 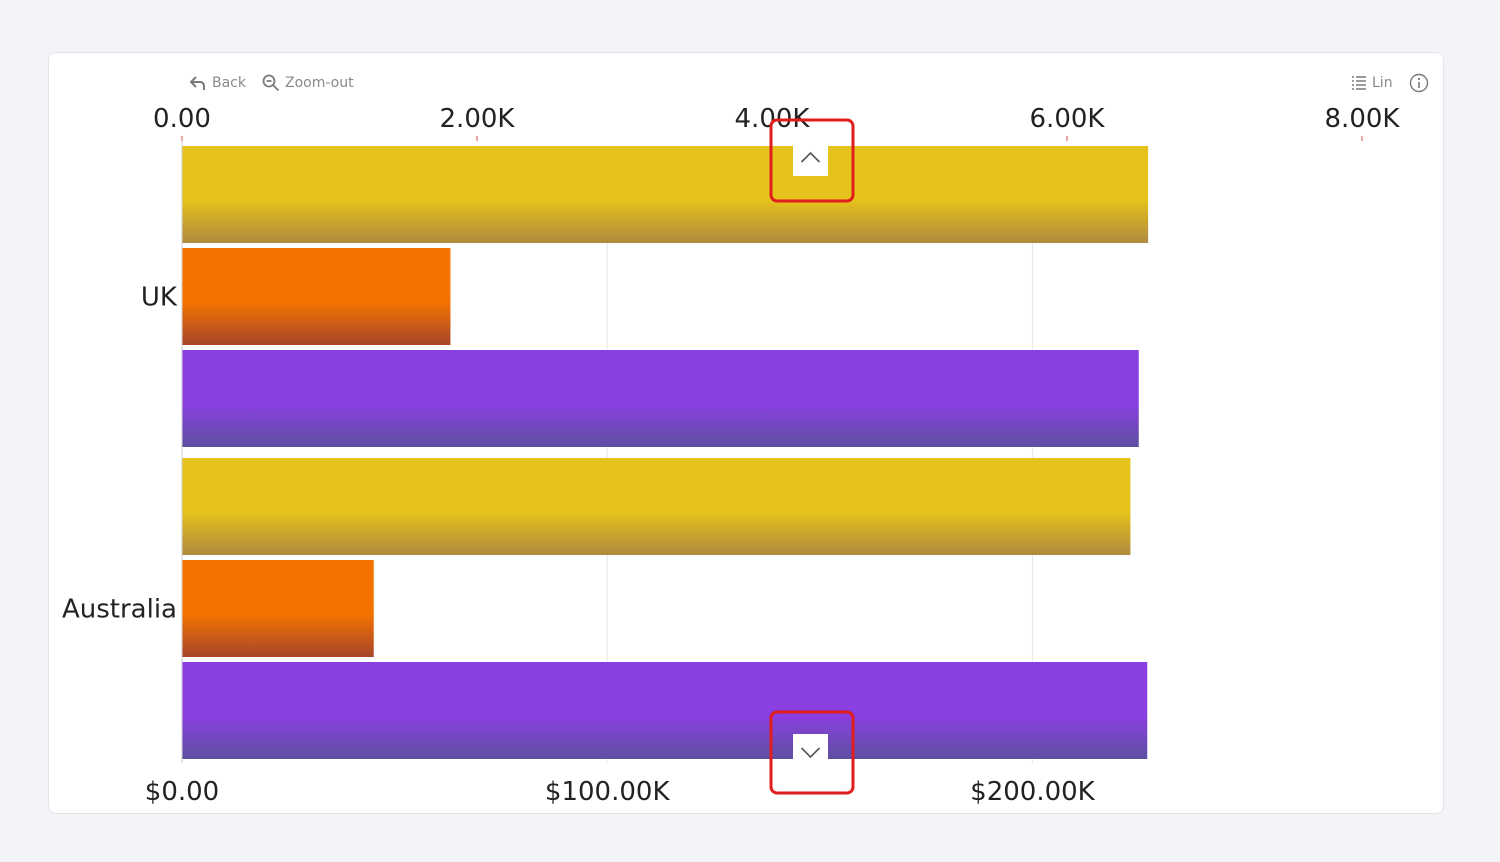 What do you see at coordinates (182, 119) in the screenshot?
I see `top-tick-label: 0.00` at bounding box center [182, 119].